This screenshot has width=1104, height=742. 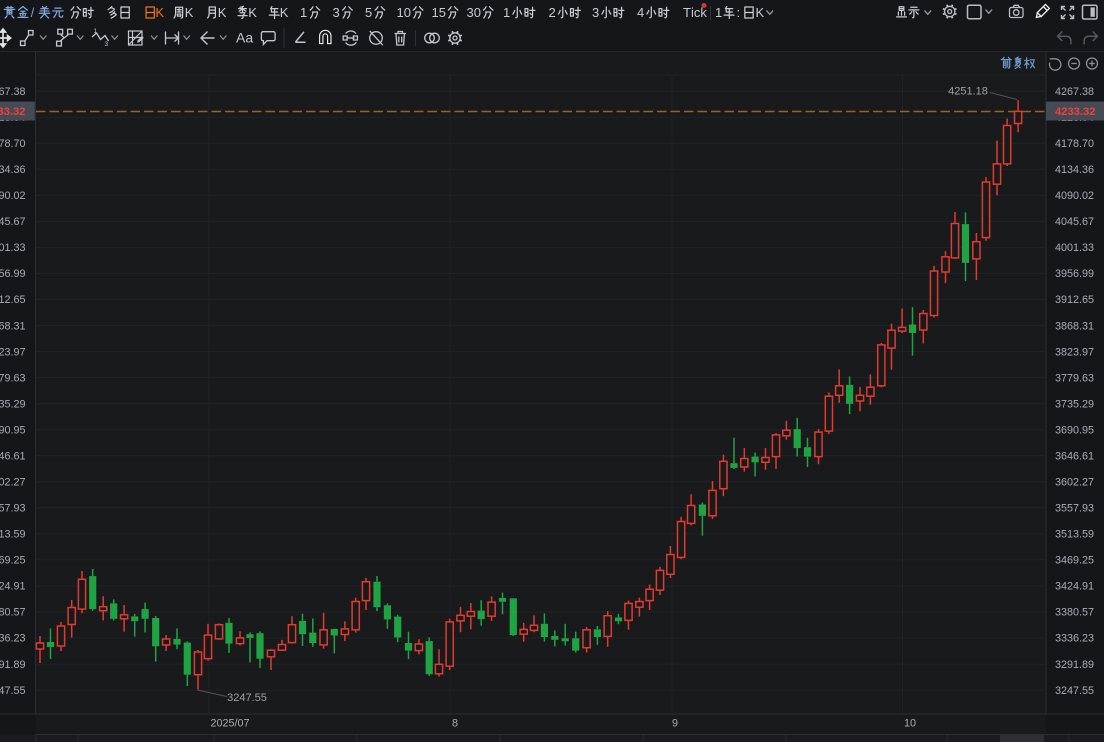 What do you see at coordinates (1074, 509) in the screenshot?
I see `svg-text: 3557.93` at bounding box center [1074, 509].